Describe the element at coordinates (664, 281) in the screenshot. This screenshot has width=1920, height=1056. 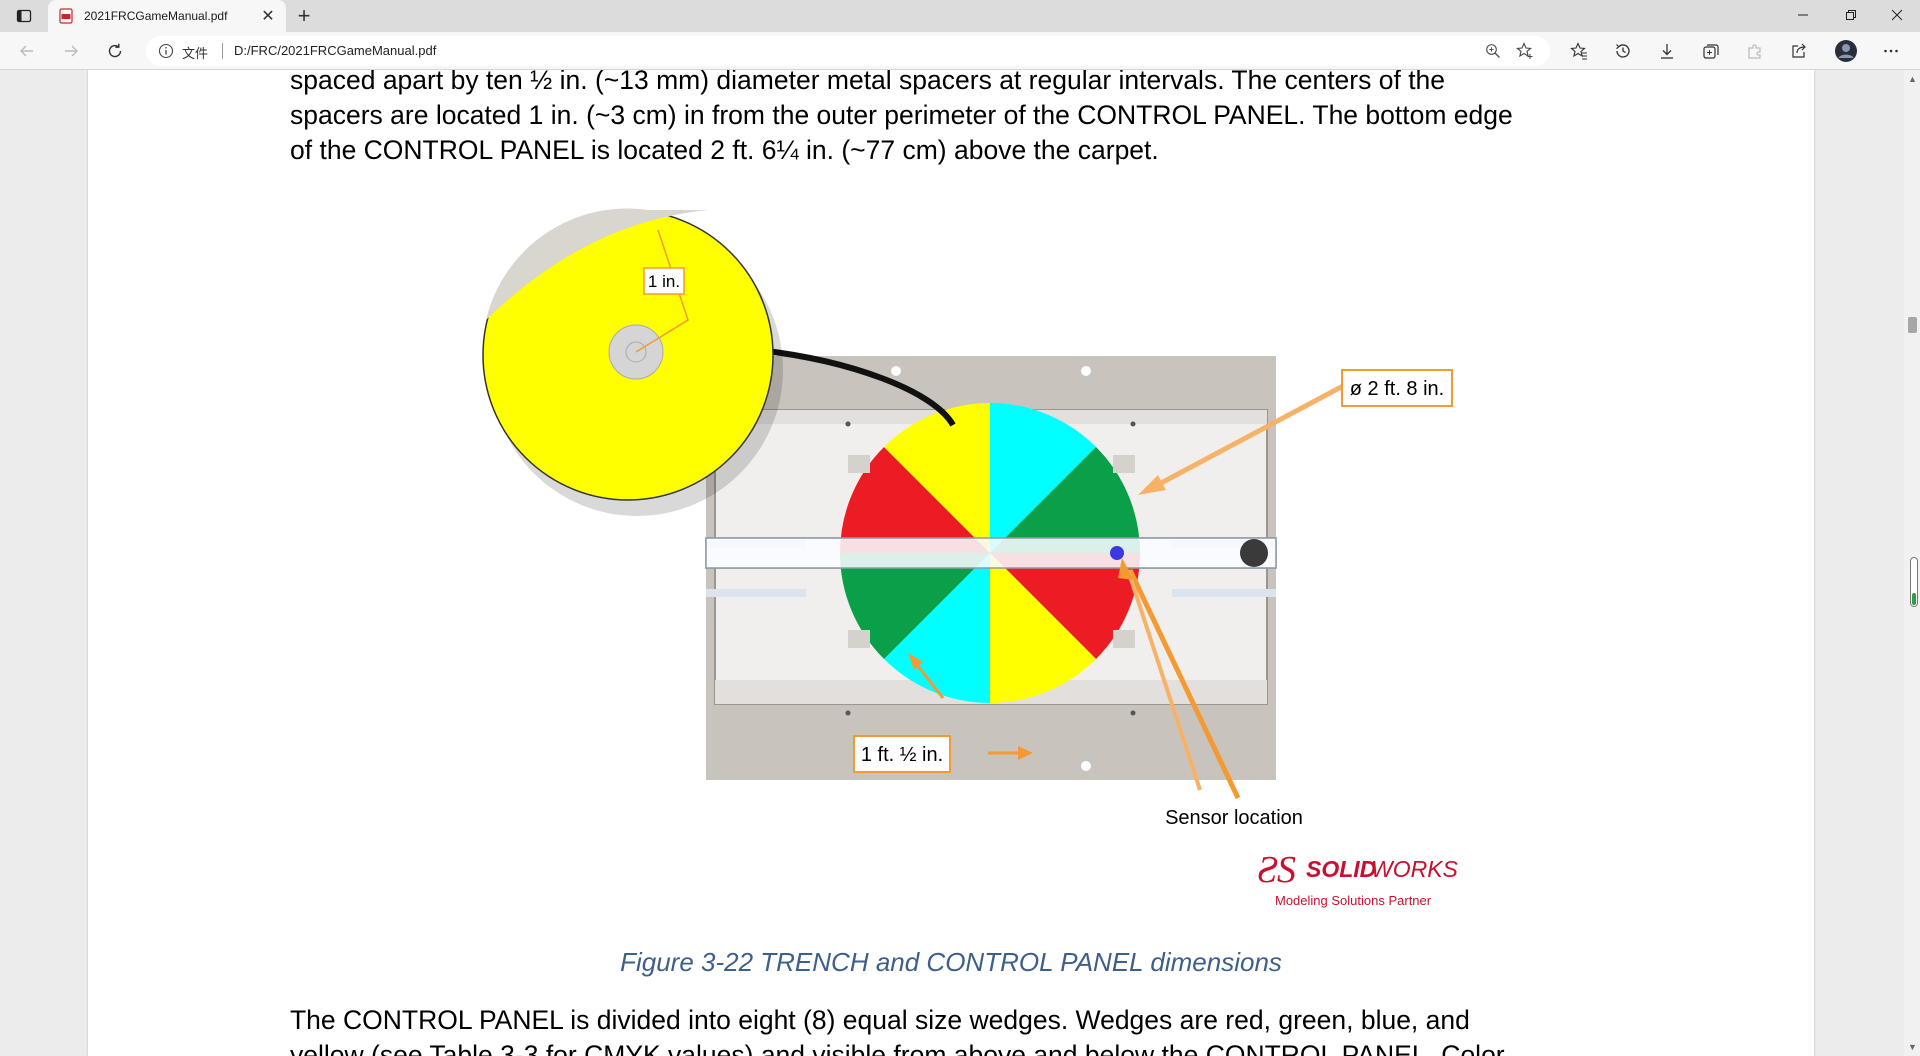
I see `label-inset: 1 in.` at that location.